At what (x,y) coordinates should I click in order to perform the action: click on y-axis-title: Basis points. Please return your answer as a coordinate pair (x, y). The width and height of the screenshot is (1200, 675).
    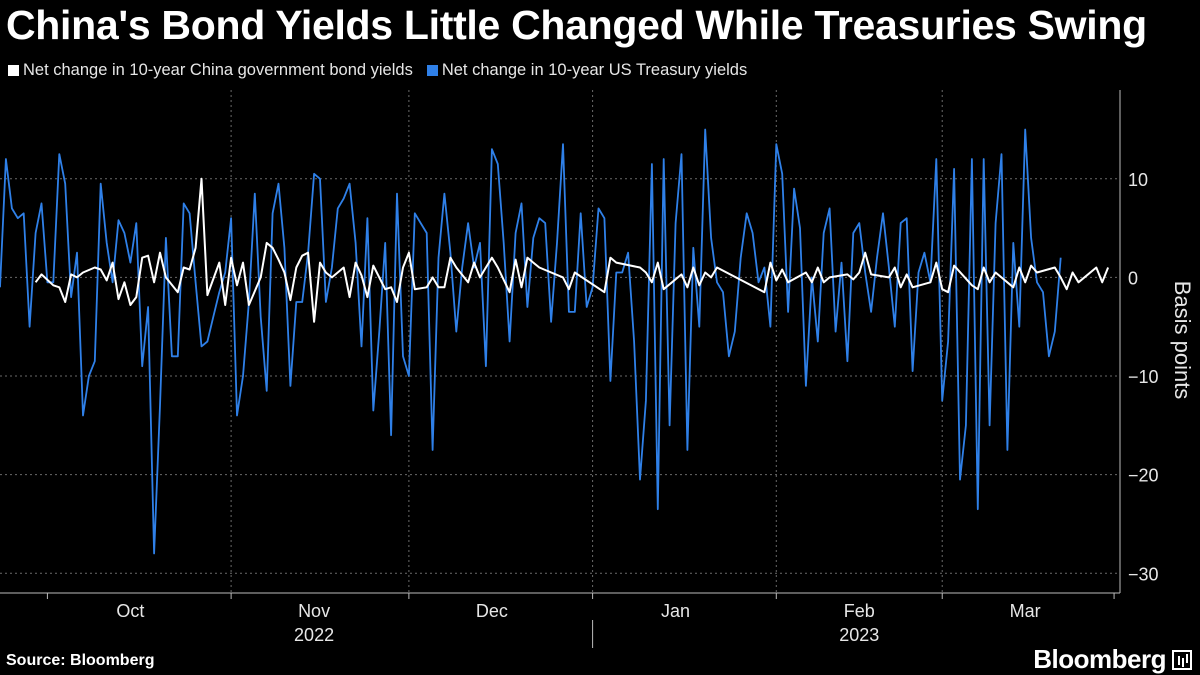
    Looking at the image, I should click on (1182, 340).